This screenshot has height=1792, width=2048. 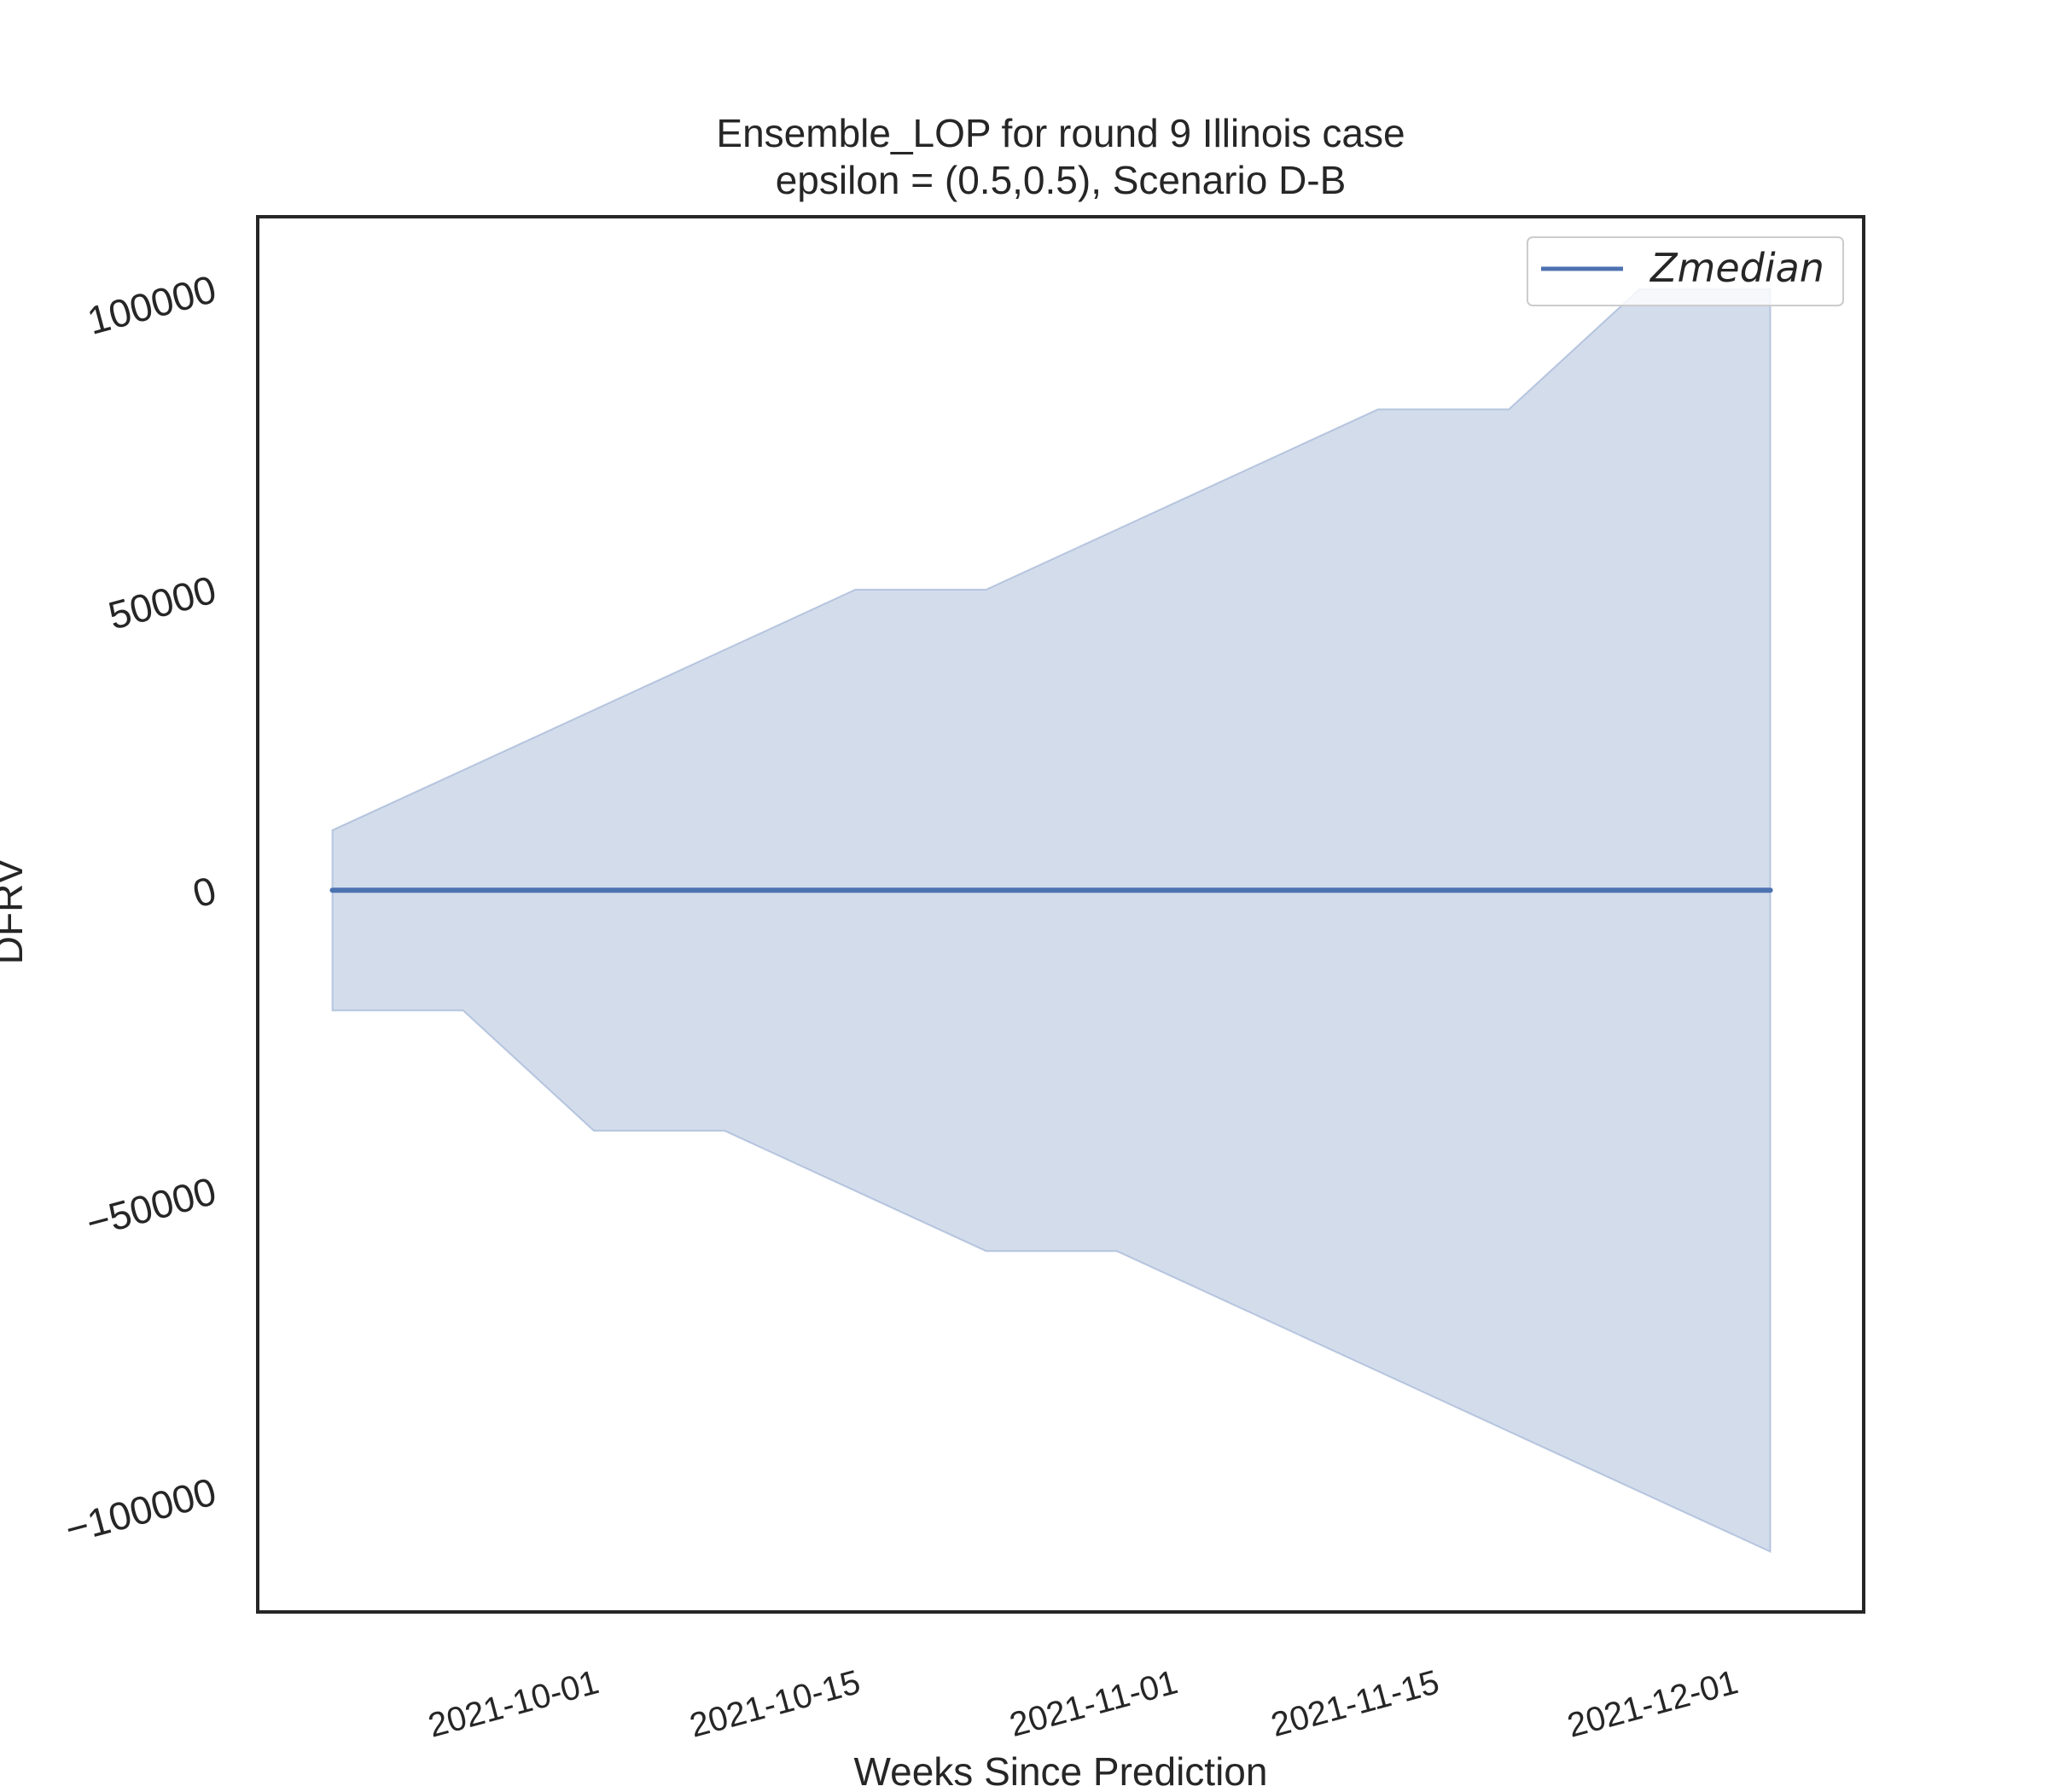 I want to click on legend-frame, so click(x=1685, y=271).